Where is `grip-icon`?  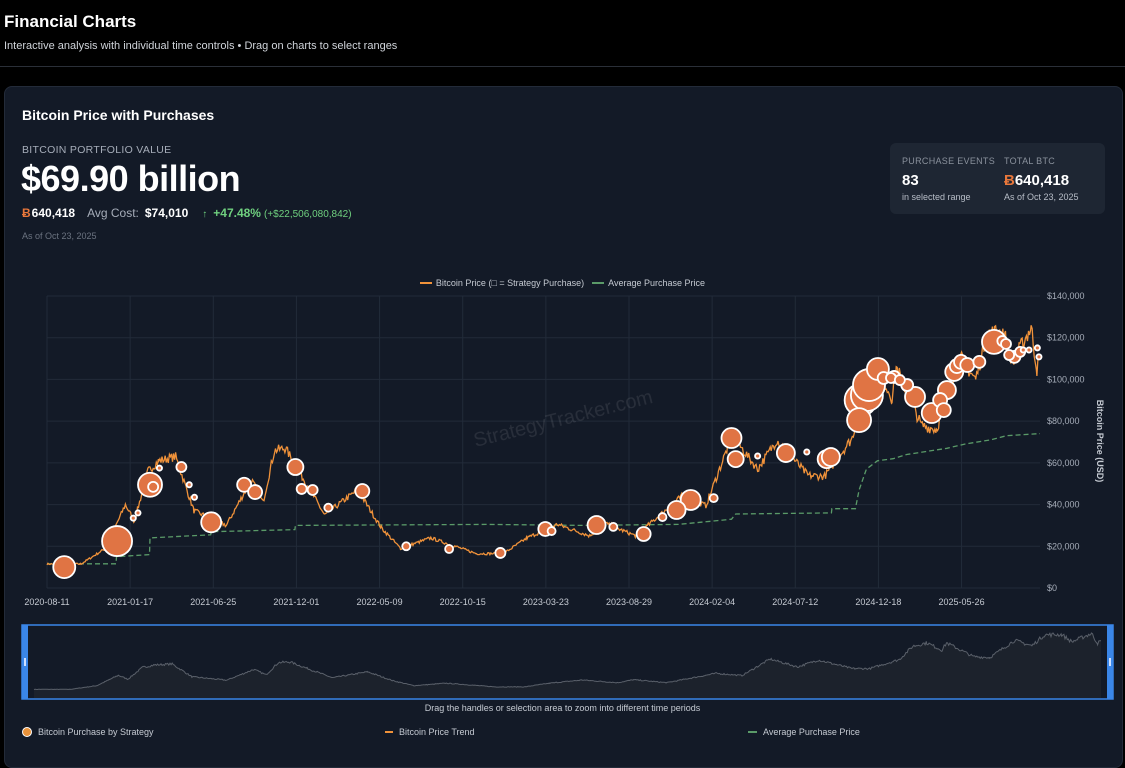
grip-icon is located at coordinates (1110, 662).